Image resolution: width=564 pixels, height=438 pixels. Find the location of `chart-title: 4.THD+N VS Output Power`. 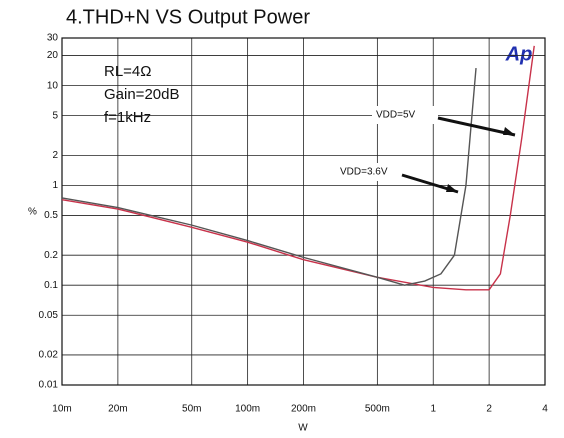

chart-title: 4.THD+N VS Output Power is located at coordinates (188, 17).